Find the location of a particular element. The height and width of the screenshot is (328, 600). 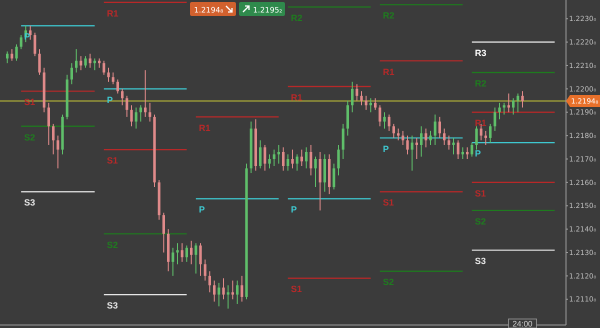

annotation: 24:00 is located at coordinates (523, 324).